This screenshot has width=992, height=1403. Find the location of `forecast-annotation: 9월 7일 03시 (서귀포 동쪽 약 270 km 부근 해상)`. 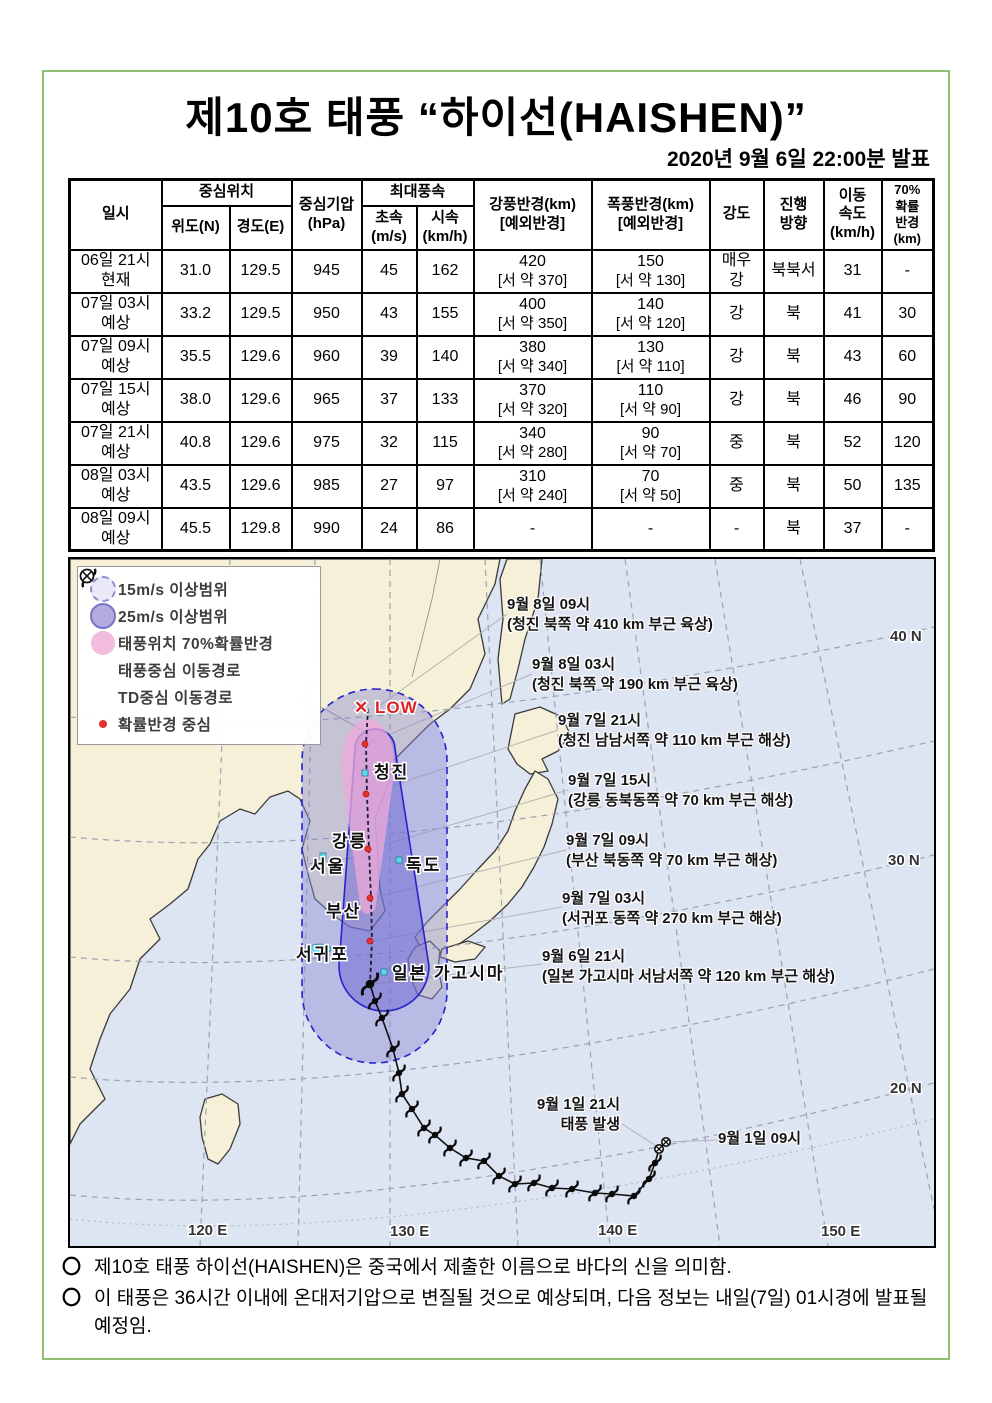

forecast-annotation: 9월 7일 03시 (서귀포 동쪽 약 270 km 부근 해상) is located at coordinates (672, 909).